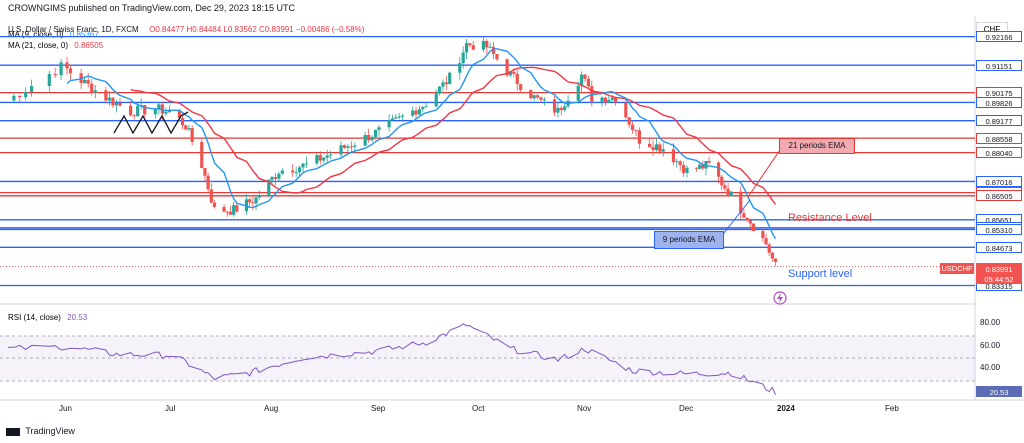  What do you see at coordinates (170, 408) in the screenshot?
I see `time-tick-label: Jul` at bounding box center [170, 408].